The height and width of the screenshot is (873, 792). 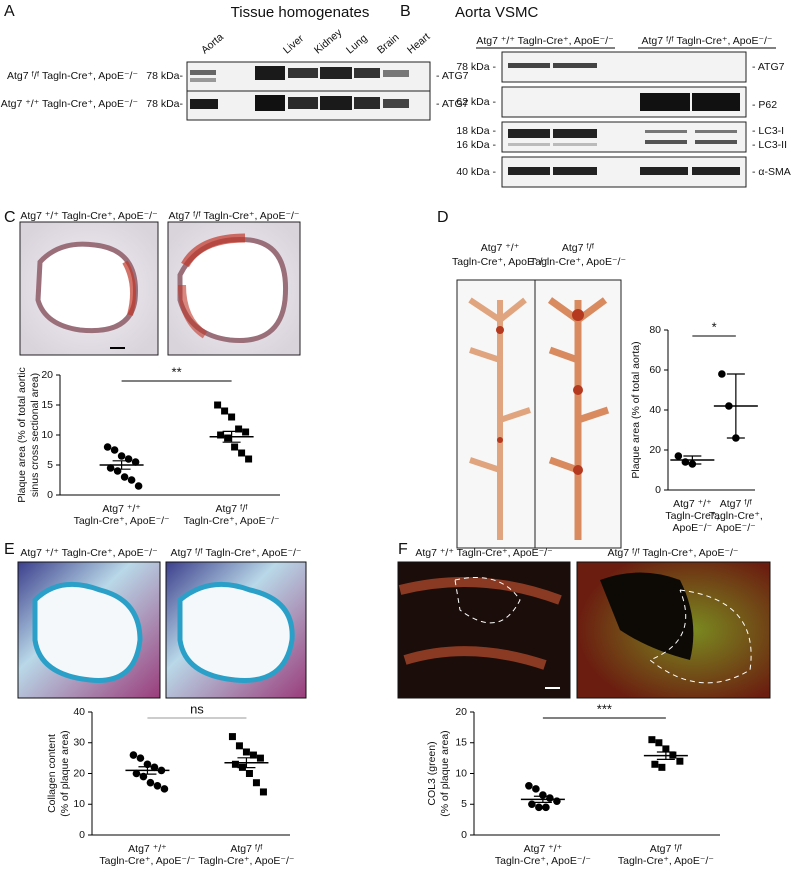 What do you see at coordinates (328, 41) in the screenshot?
I see `lane-label: Kidney` at bounding box center [328, 41].